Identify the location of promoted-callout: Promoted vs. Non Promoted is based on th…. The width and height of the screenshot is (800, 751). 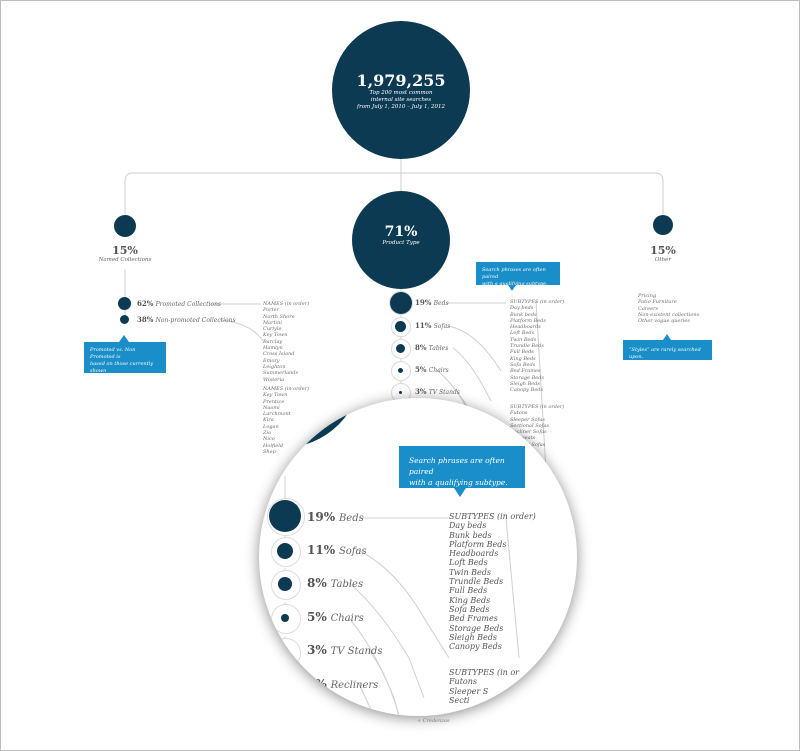
(125, 361).